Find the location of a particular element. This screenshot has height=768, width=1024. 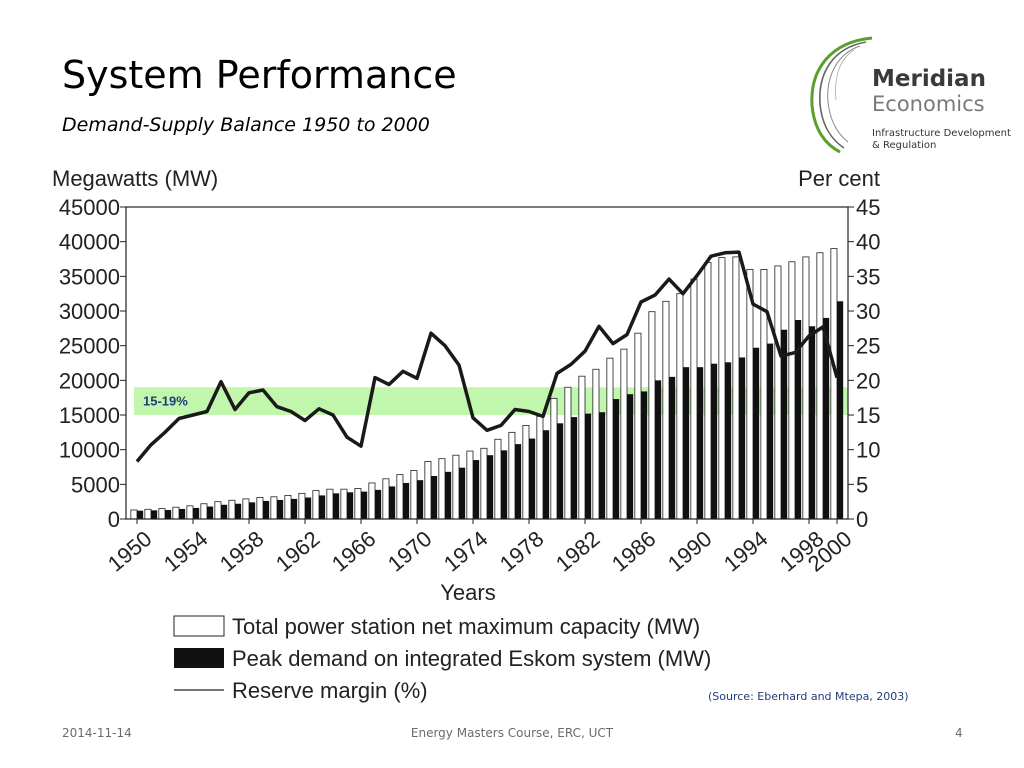

x-tick-label: 1958 is located at coordinates (242, 551).